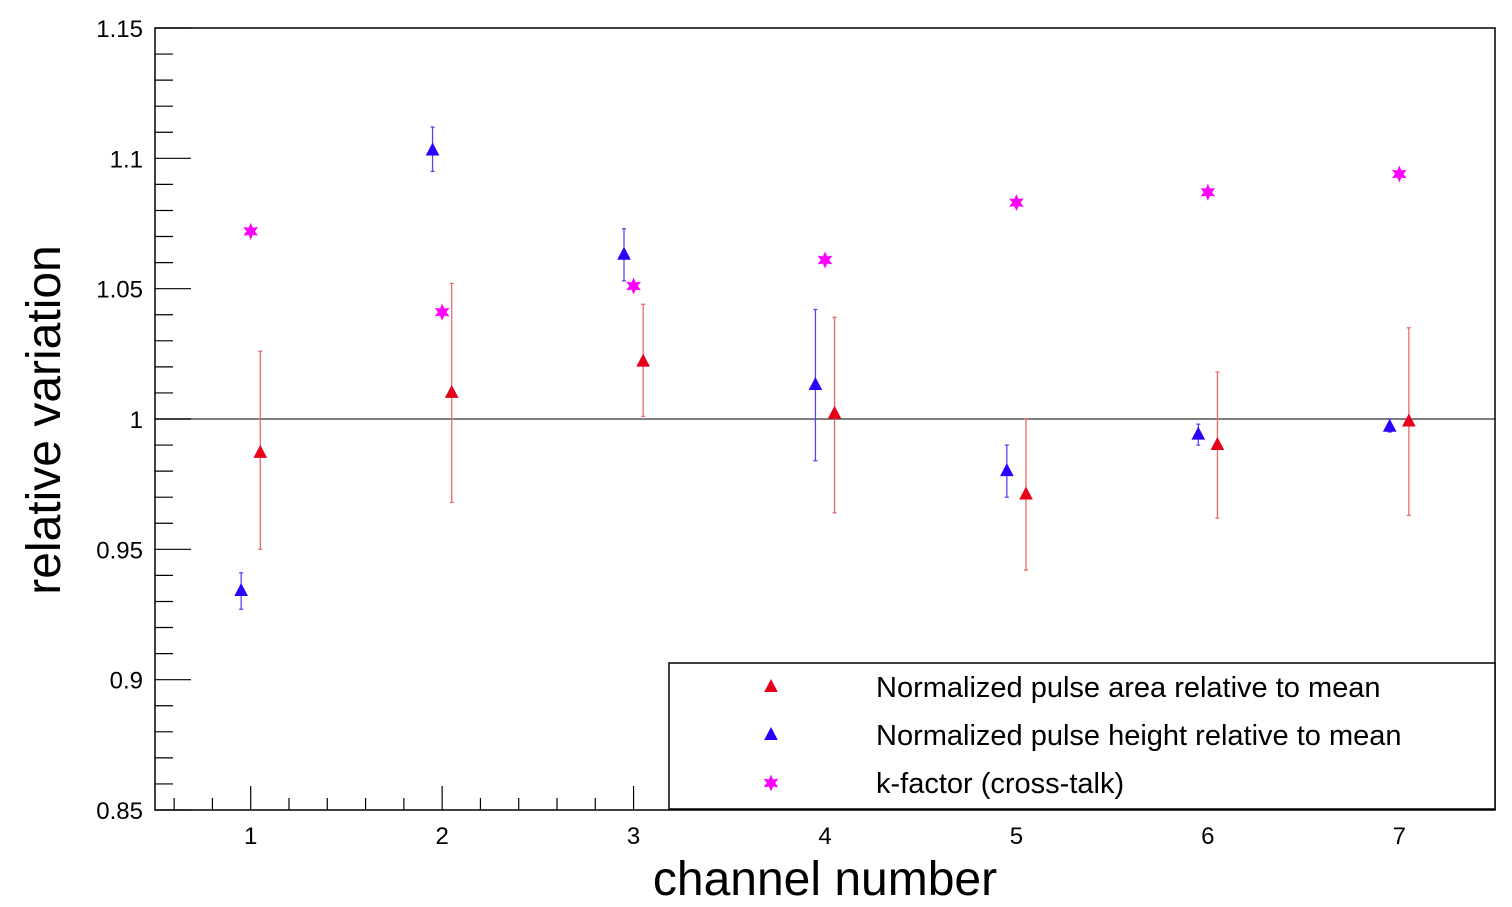 The height and width of the screenshot is (907, 1512). I want to click on legend-label: k-factor (cross-talk), so click(1000, 784).